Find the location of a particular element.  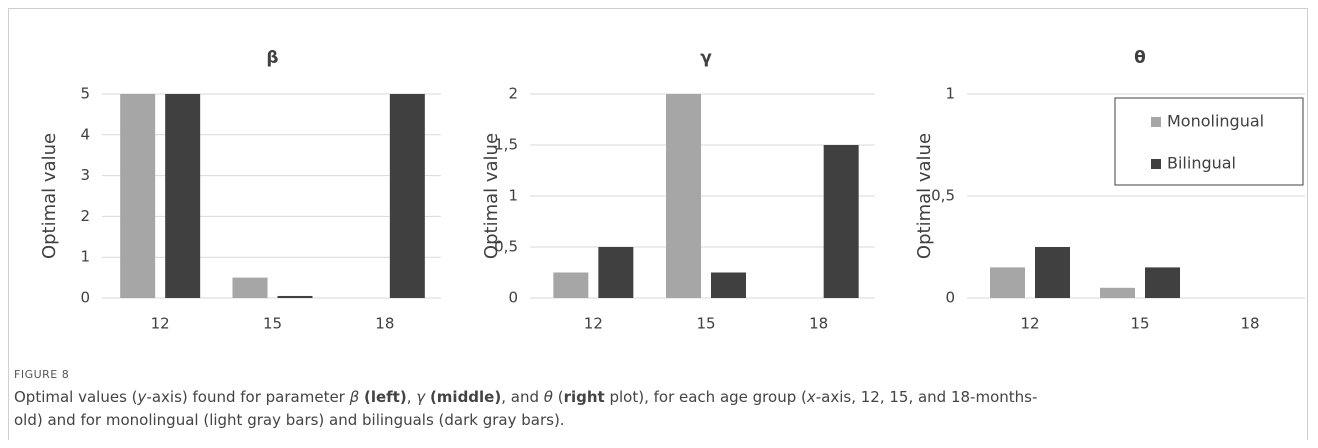

caption-text: x is located at coordinates (811, 397).